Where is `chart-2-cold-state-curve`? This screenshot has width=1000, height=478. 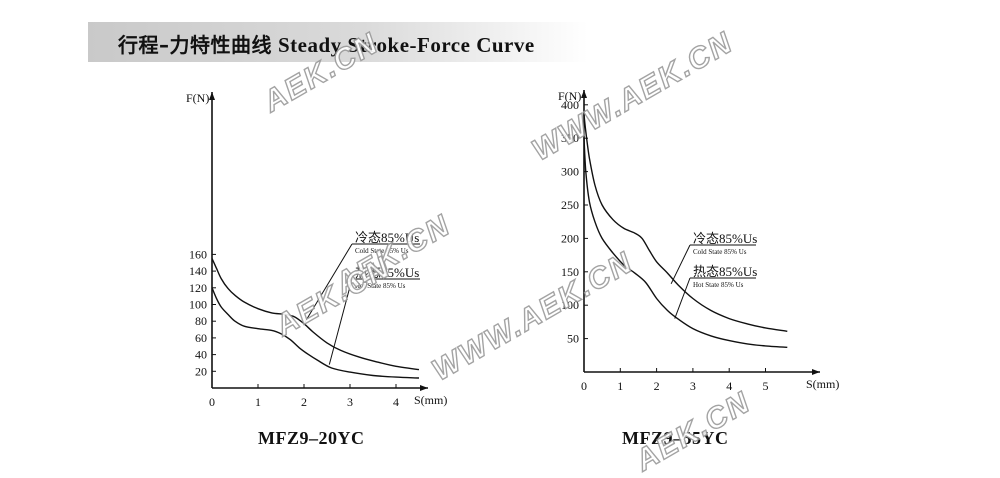
chart-2-cold-state-curve is located at coordinates (685, 223).